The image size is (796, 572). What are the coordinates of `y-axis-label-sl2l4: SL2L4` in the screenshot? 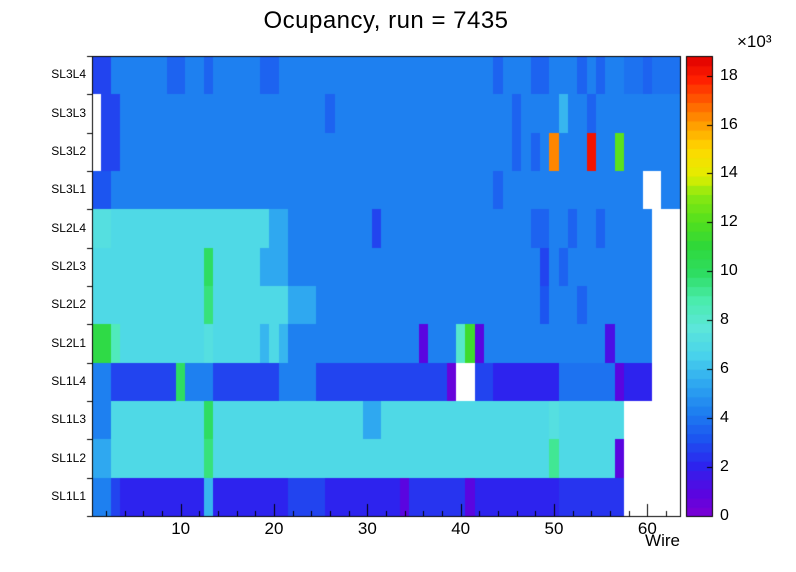 It's located at (68, 227).